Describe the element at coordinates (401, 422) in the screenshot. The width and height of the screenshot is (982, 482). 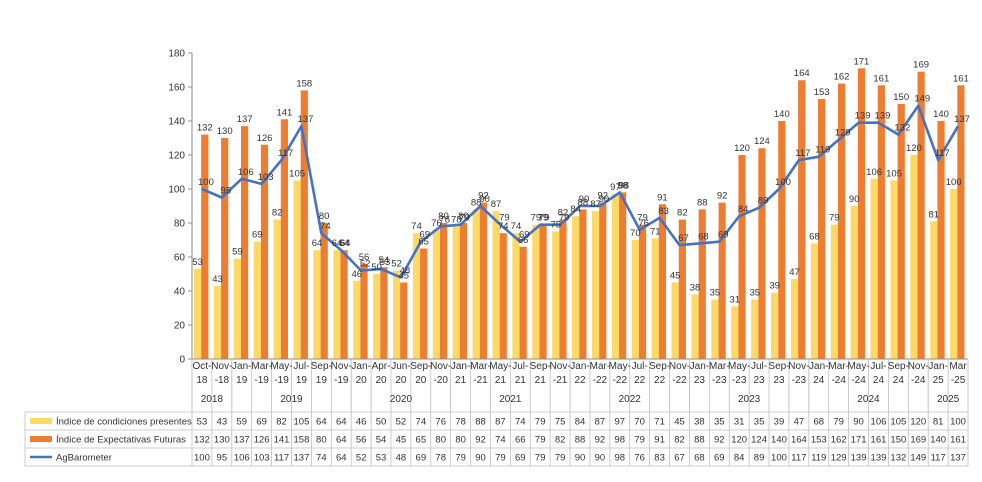
I see `table-cell: 52` at that location.